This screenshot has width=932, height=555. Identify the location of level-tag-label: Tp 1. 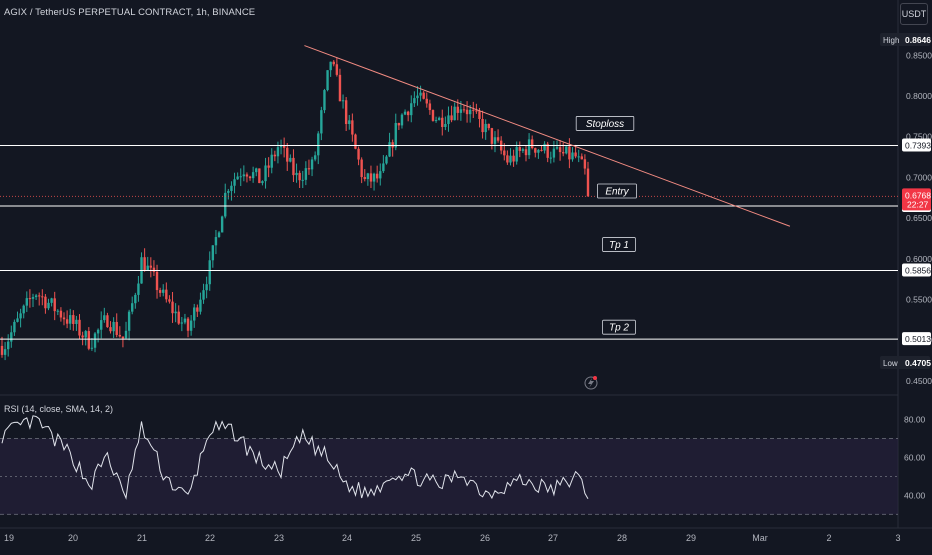
(619, 245).